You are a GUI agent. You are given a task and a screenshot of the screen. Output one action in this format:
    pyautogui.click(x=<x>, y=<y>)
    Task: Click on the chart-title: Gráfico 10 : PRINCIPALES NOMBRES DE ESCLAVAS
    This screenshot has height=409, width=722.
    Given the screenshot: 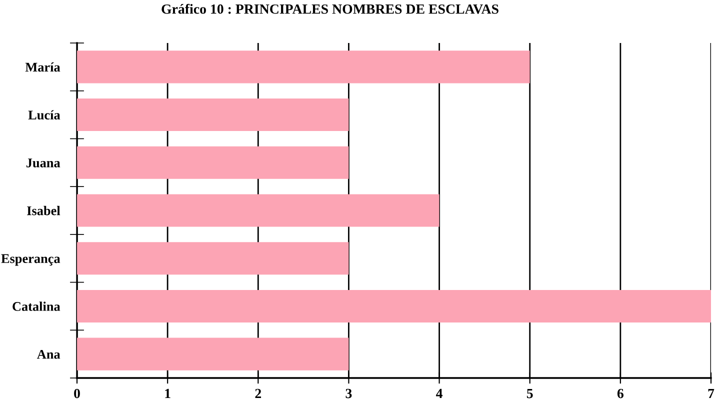 What is the action you would take?
    pyautogui.click(x=330, y=9)
    